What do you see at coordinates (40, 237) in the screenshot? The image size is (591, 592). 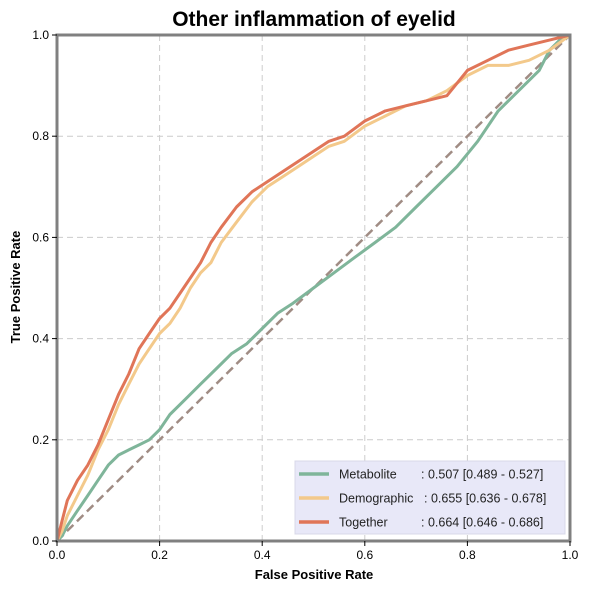 I see `y-tick-label: 0.6` at bounding box center [40, 237].